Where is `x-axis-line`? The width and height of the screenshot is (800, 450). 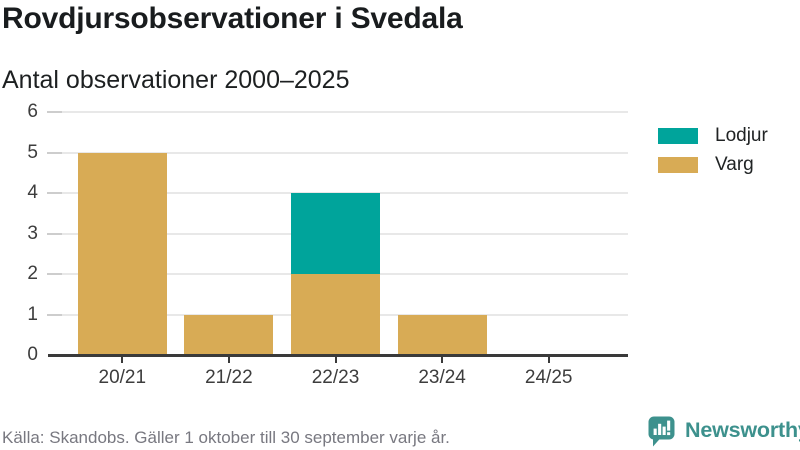 x-axis-line is located at coordinates (338, 355).